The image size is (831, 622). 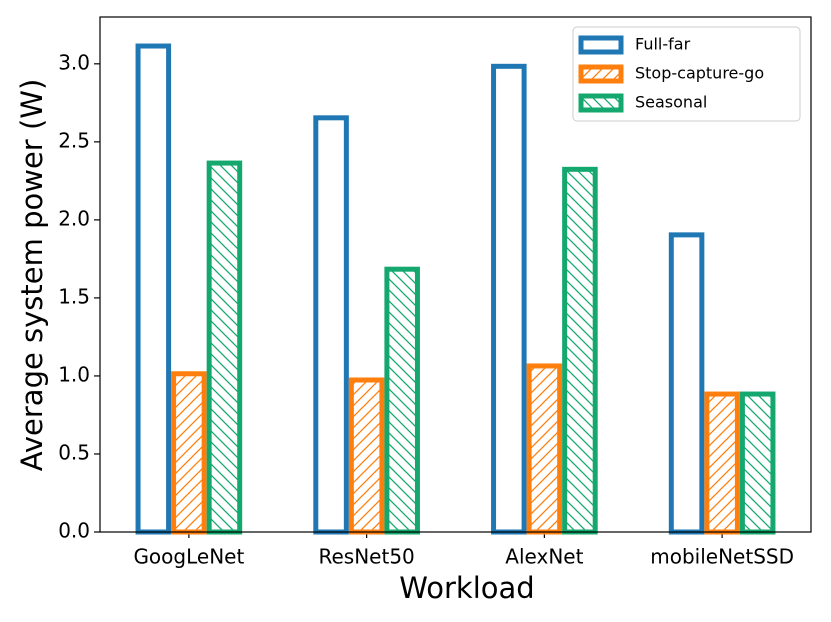 I want to click on legend-label: Stop-capture-go, so click(x=699, y=73).